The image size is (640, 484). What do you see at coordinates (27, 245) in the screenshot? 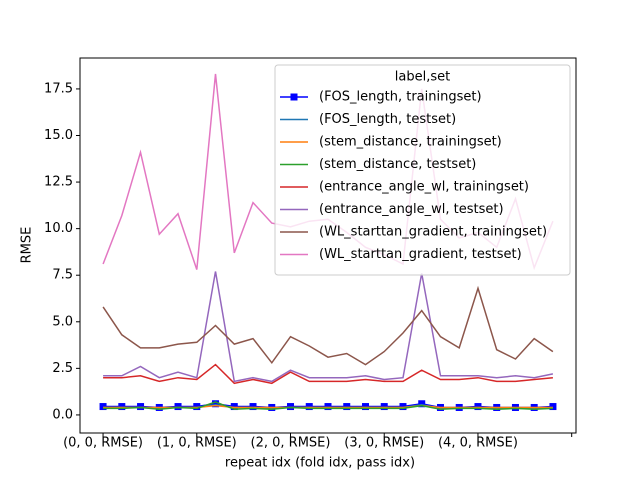
I see `y-axis-label: RMSE` at bounding box center [27, 245].